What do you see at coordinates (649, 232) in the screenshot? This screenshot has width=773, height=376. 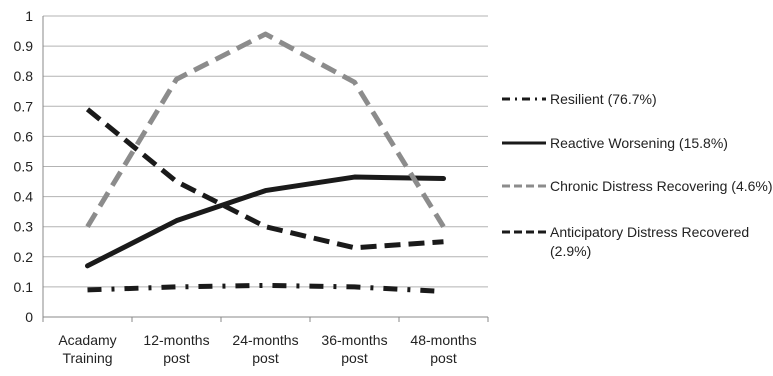 I see `legend-label: Anticipatory Distress Recovered` at bounding box center [649, 232].